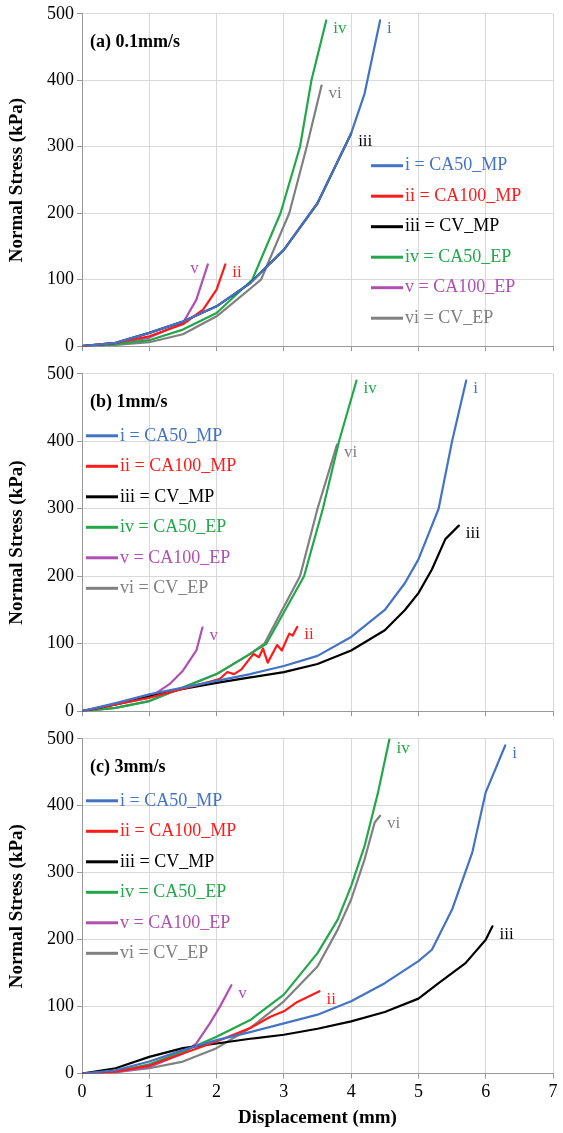 The height and width of the screenshot is (1133, 563). What do you see at coordinates (128, 767) in the screenshot?
I see `text: (c) 3mm/s` at bounding box center [128, 767].